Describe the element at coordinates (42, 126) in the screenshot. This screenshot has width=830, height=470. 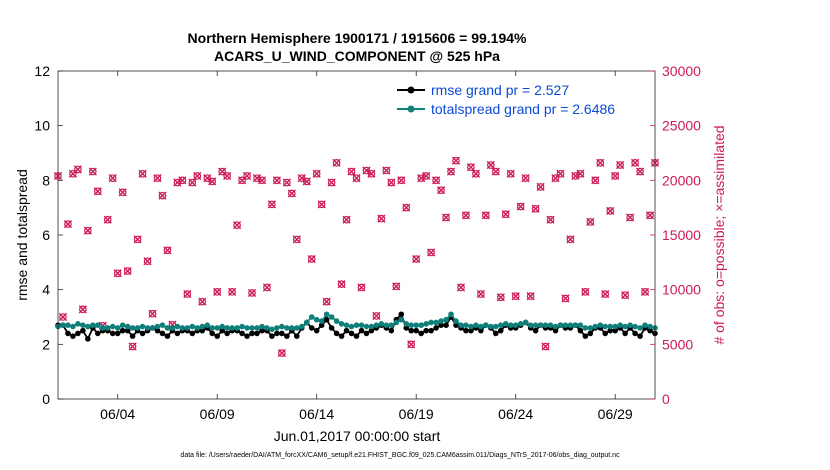
I see `y-tick-label: 10` at that location.